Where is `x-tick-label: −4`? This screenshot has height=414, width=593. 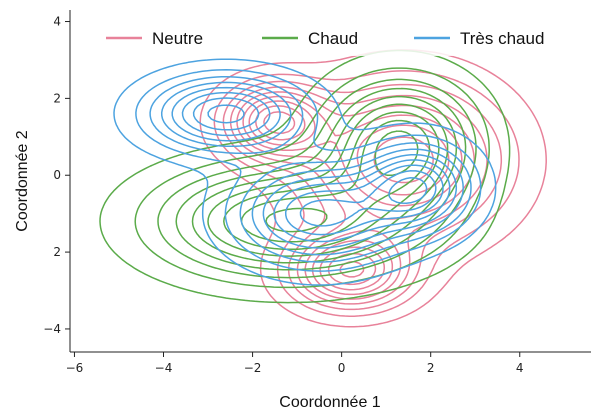
x-tick-label: −4 is located at coordinates (164, 368).